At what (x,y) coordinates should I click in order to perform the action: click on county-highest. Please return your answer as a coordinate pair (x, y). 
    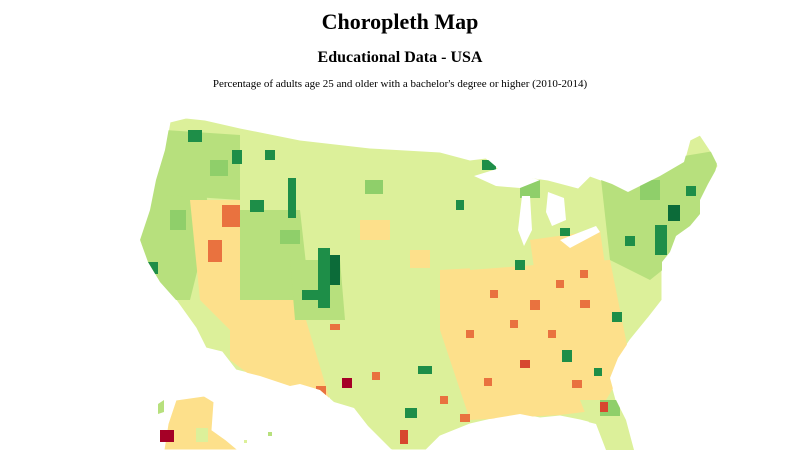
    Looking at the image, I should click on (167, 436).